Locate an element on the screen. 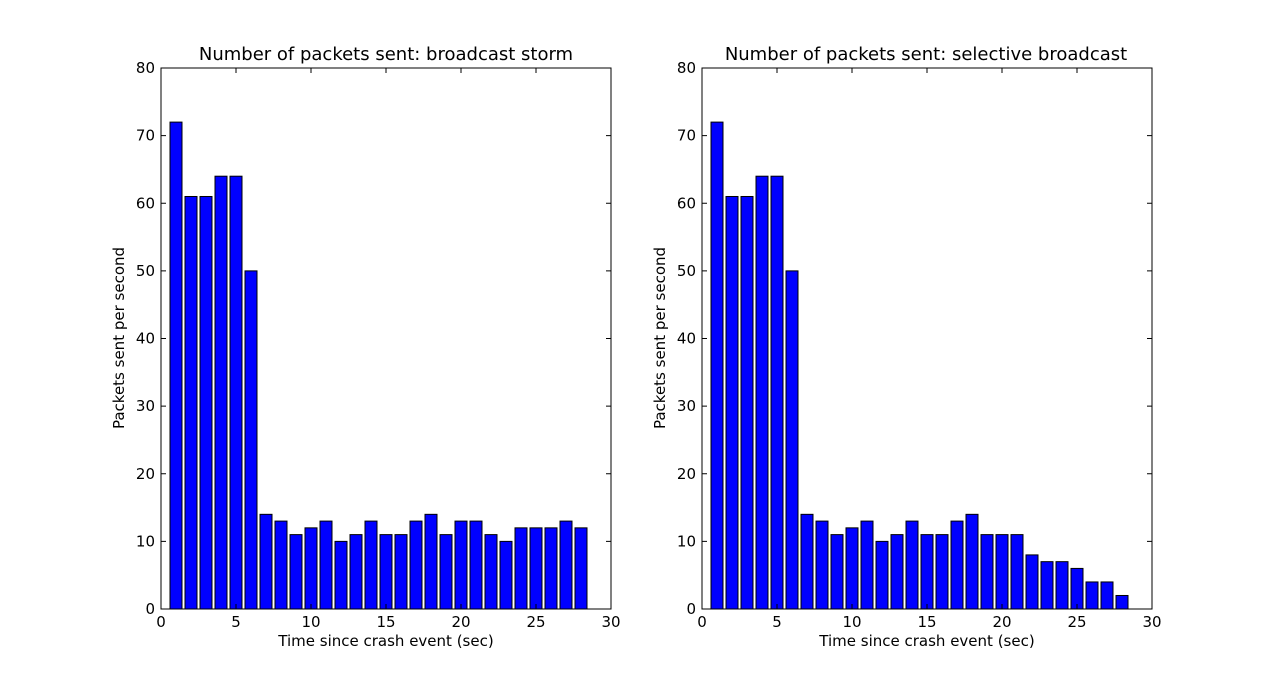 This screenshot has height=677, width=1280. chart-title: Number of packets sent: broadcast storm is located at coordinates (386, 54).